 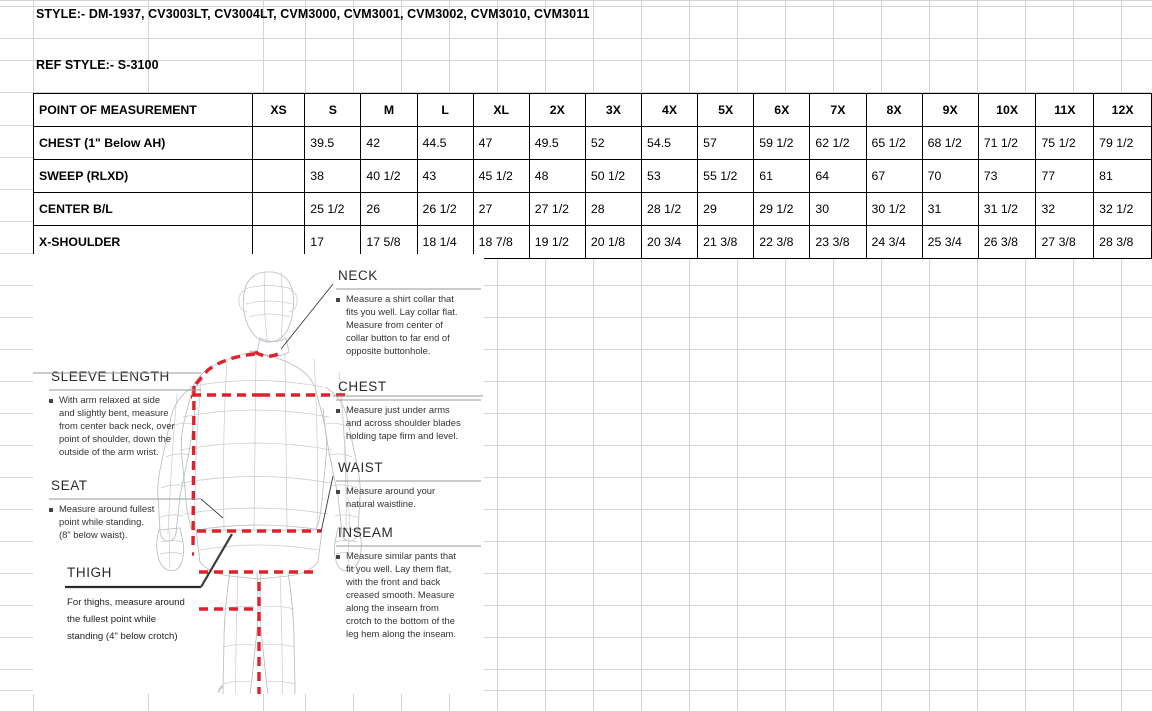 What do you see at coordinates (143, 242) in the screenshot?
I see `row-label: X-SHOULDER` at bounding box center [143, 242].